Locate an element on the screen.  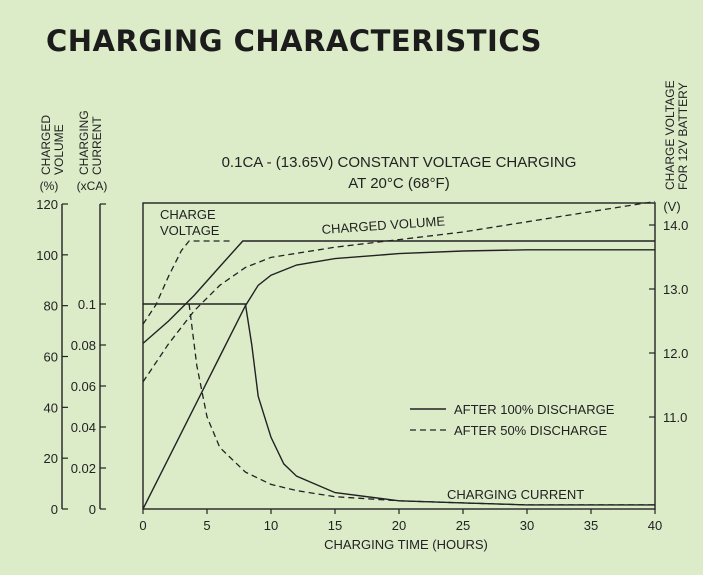
page-title: CHARGING CHARACTERISTICS is located at coordinates (294, 41).